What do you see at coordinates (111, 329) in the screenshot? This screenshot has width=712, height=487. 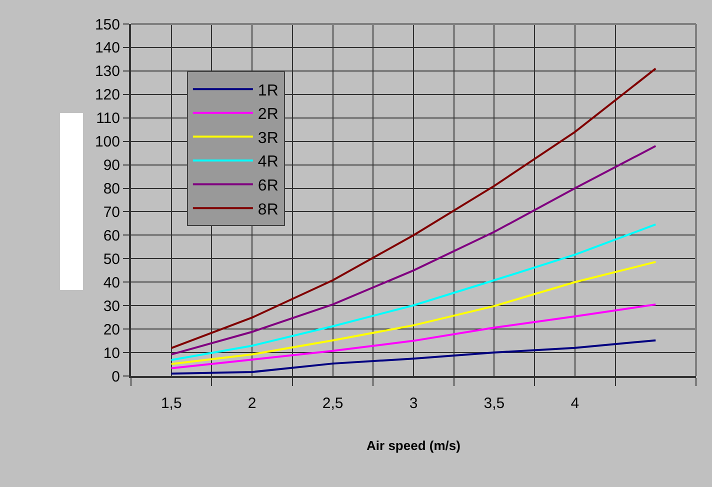 I see `y-tick-label: 20` at bounding box center [111, 329].